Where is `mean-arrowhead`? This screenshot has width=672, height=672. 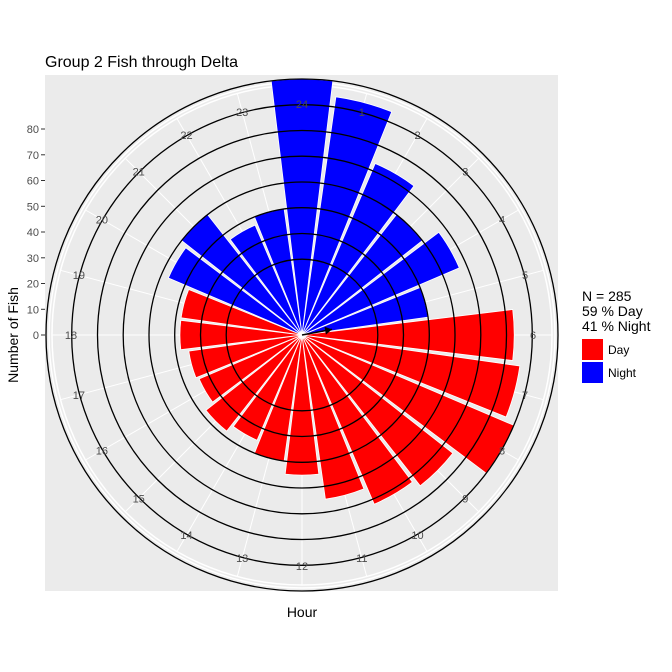
mean-arrowhead is located at coordinates (328, 330).